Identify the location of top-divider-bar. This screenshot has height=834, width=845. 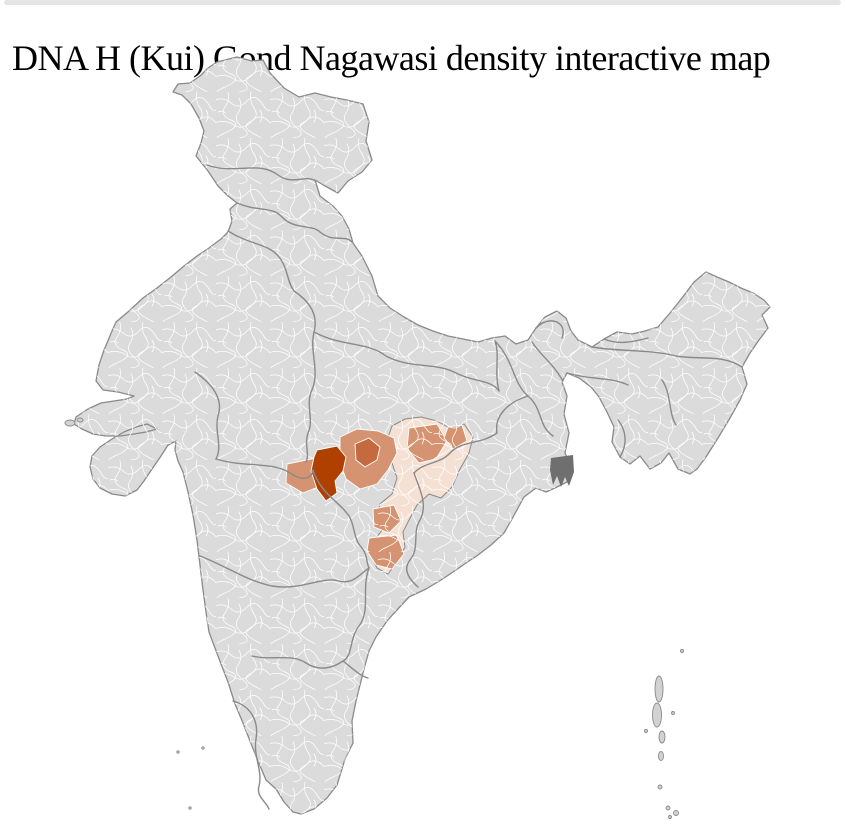
(422, 2).